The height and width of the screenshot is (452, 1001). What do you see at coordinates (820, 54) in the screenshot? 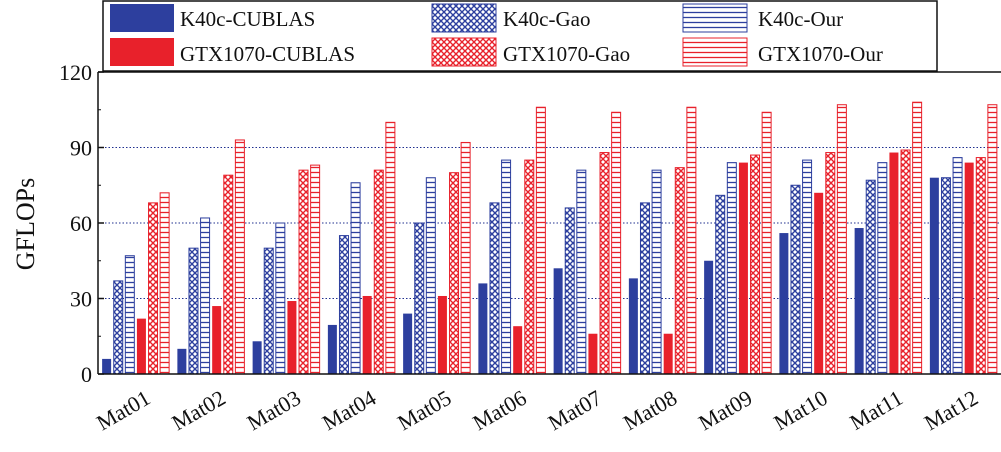
I see `legend-label: GTX1070-Our` at bounding box center [820, 54].